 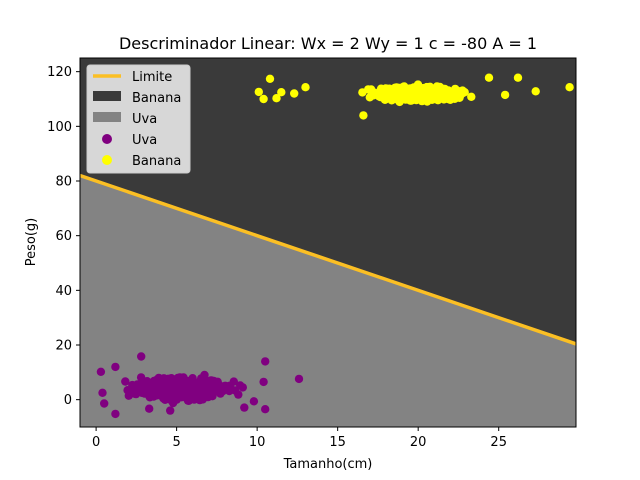 I want to click on legend-uva-marker, so click(x=107, y=139).